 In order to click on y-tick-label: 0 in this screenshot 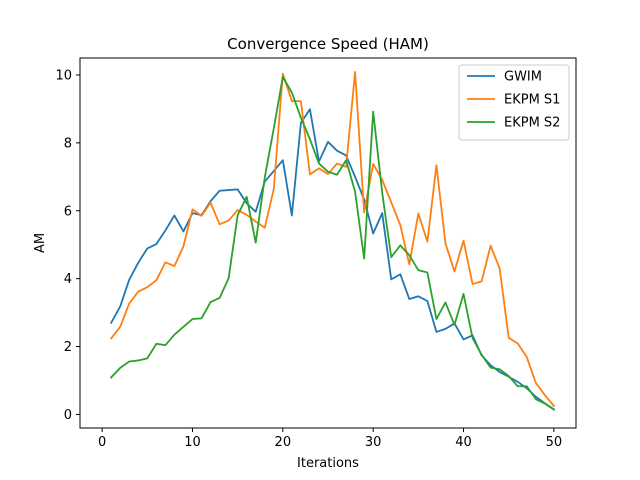, I will do `click(68, 415)`.